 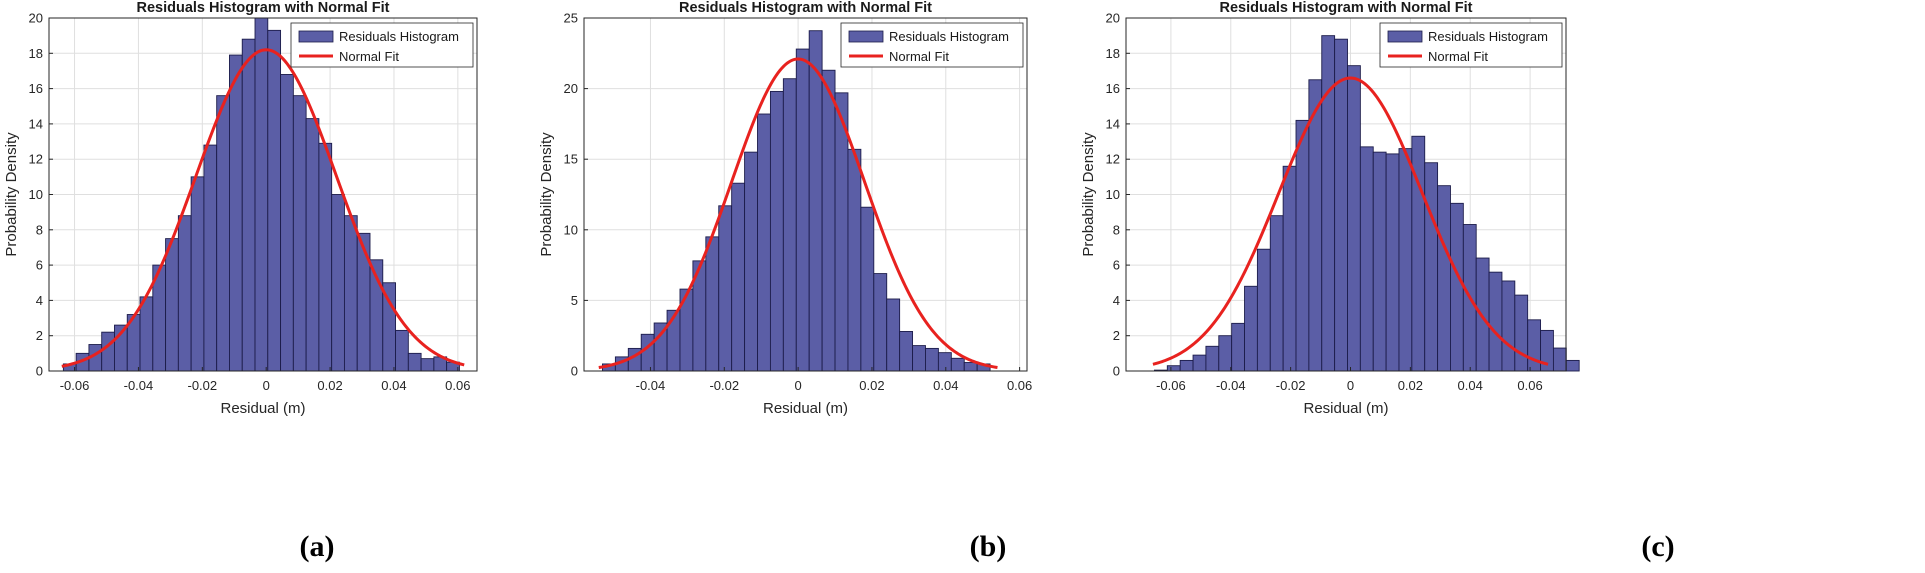 I want to click on axes-frame, so click(x=805, y=194).